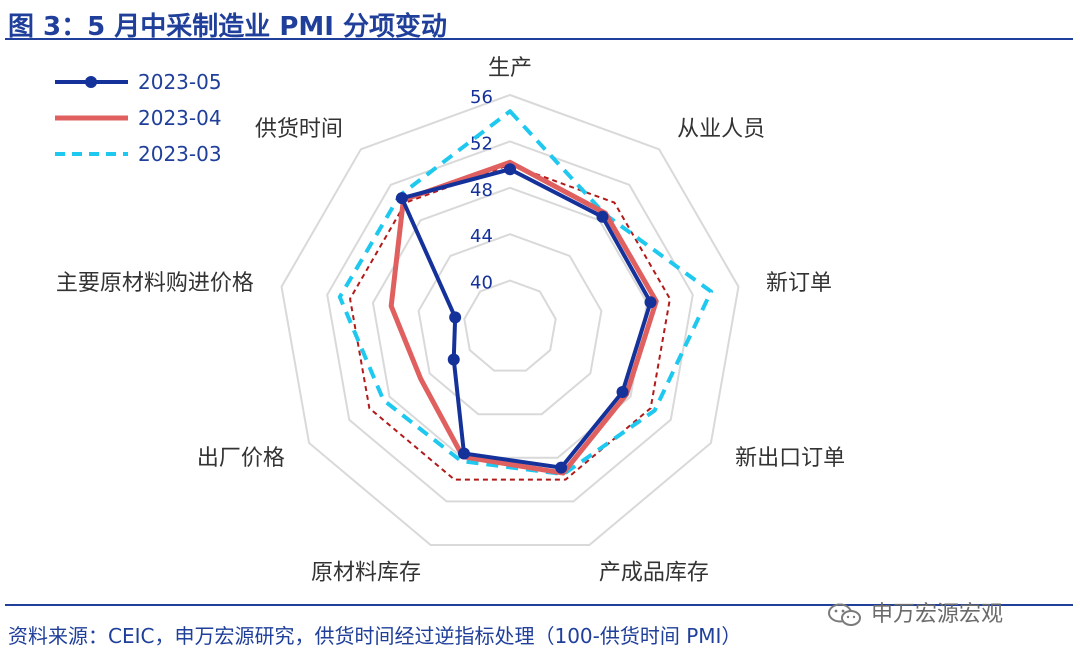 The width and height of the screenshot is (1080, 658). I want to click on legend-label: 2023-03, so click(180, 154).